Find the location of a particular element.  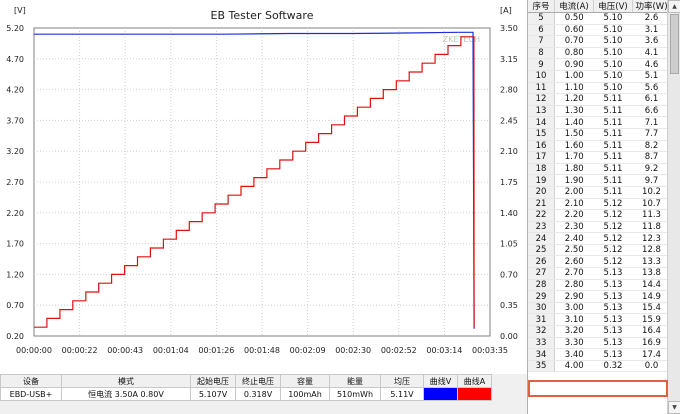

row-index: 31 is located at coordinates (541, 320).